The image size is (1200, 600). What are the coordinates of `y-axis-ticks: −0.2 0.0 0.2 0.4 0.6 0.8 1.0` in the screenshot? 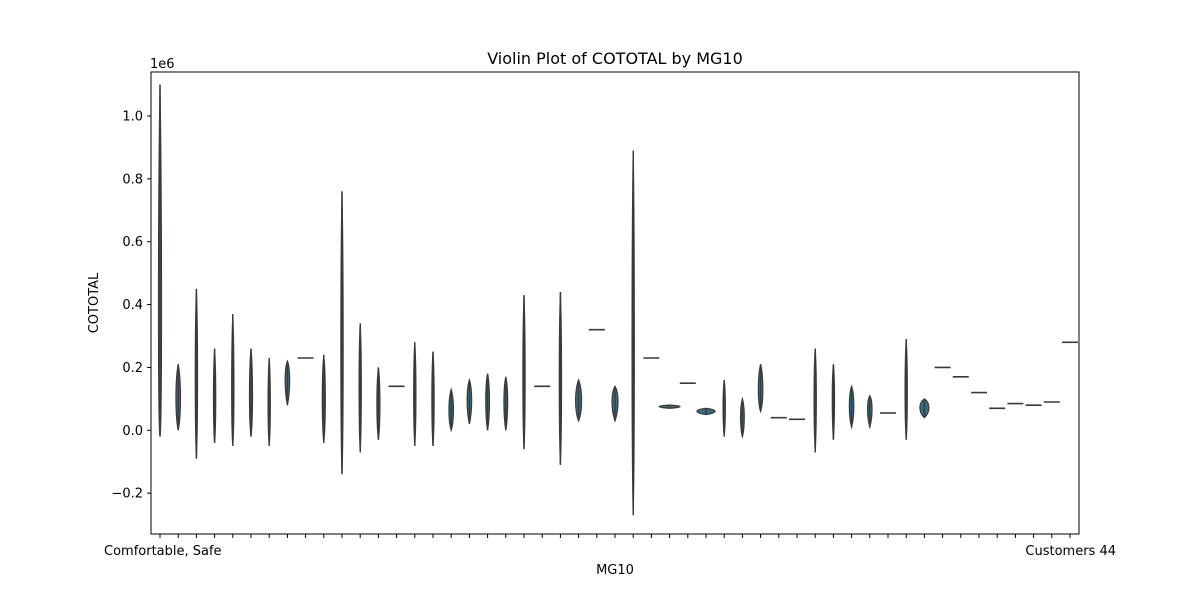 It's located at (131, 306).